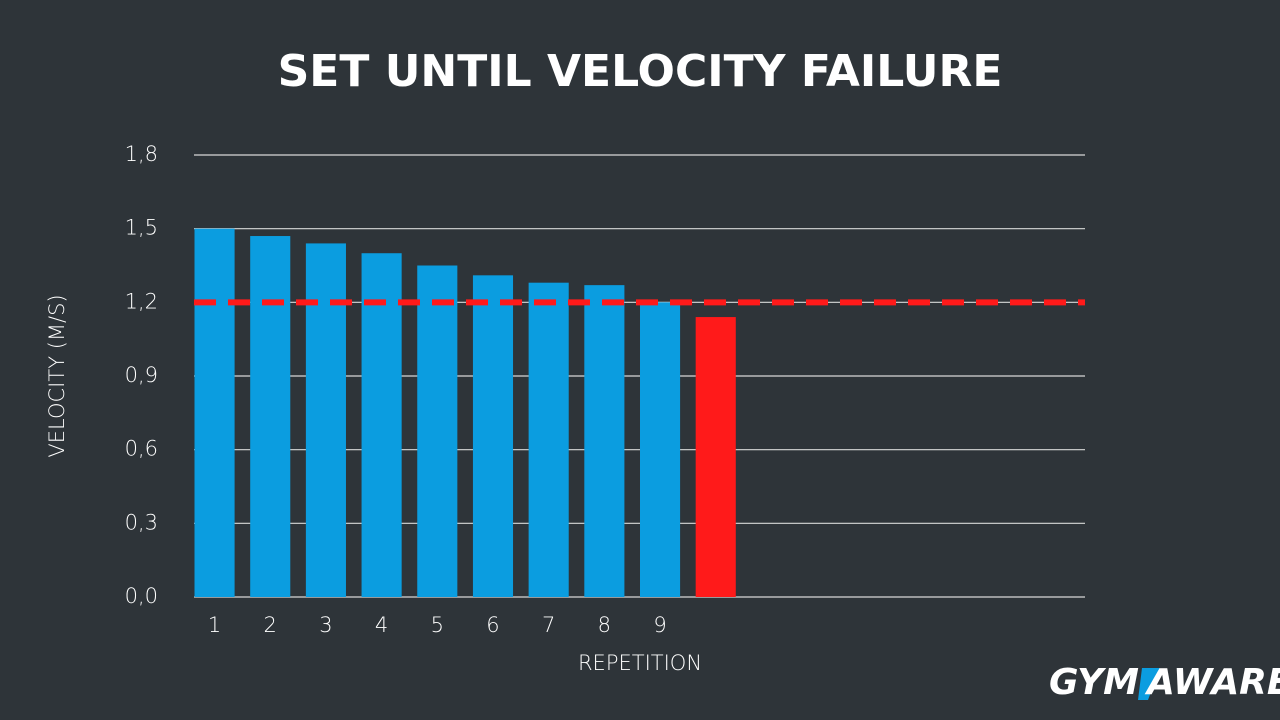 This screenshot has height=720, width=1280. I want to click on logo-text: GYM, so click(1094, 682).